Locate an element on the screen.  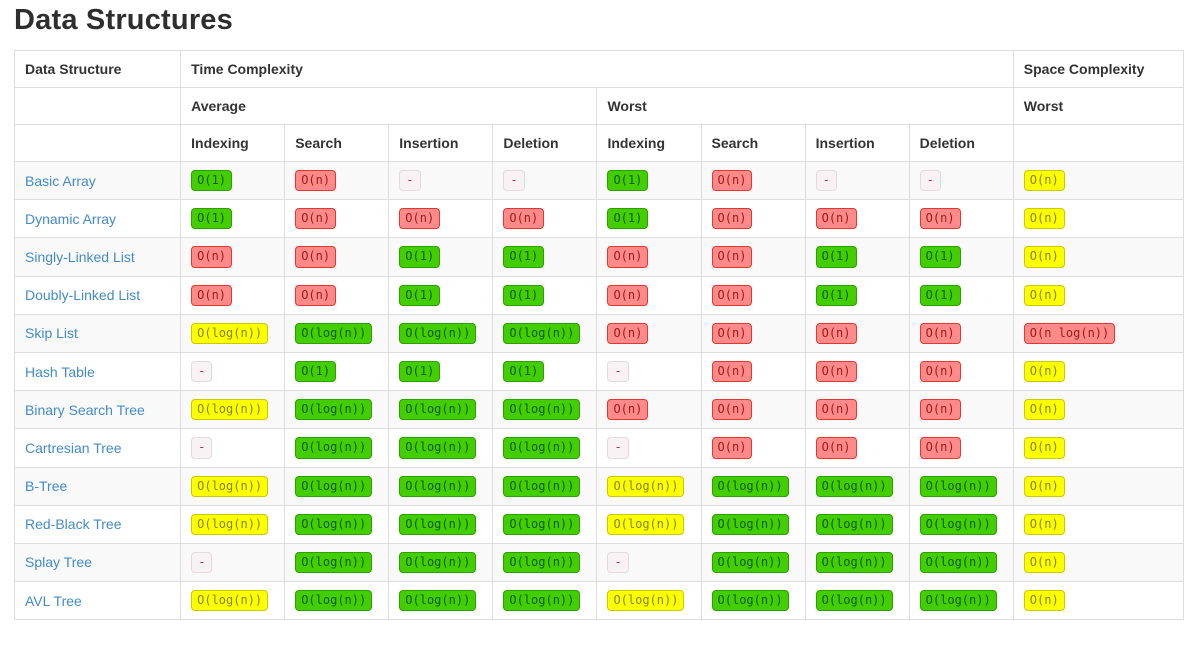
data-structure-link: Binary Search Tree is located at coordinates (85, 409).